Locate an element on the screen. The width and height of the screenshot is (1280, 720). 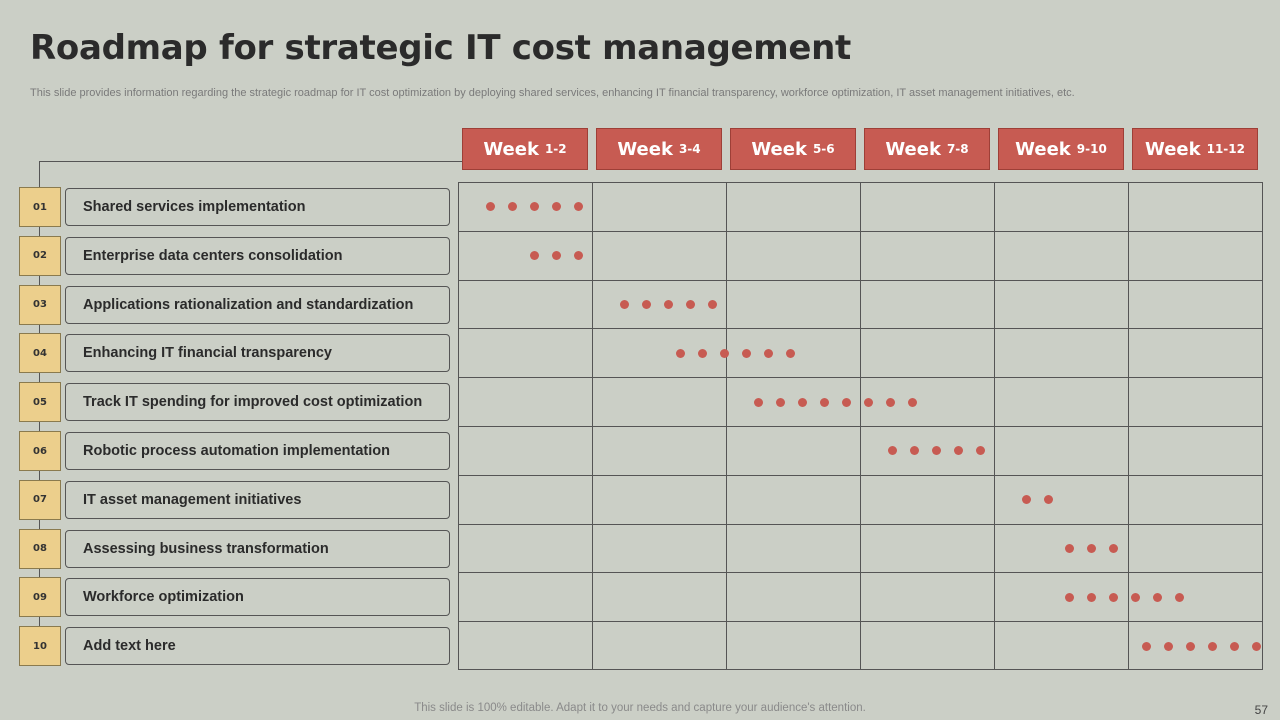
week-header-range: 11-12 is located at coordinates (1225, 149).